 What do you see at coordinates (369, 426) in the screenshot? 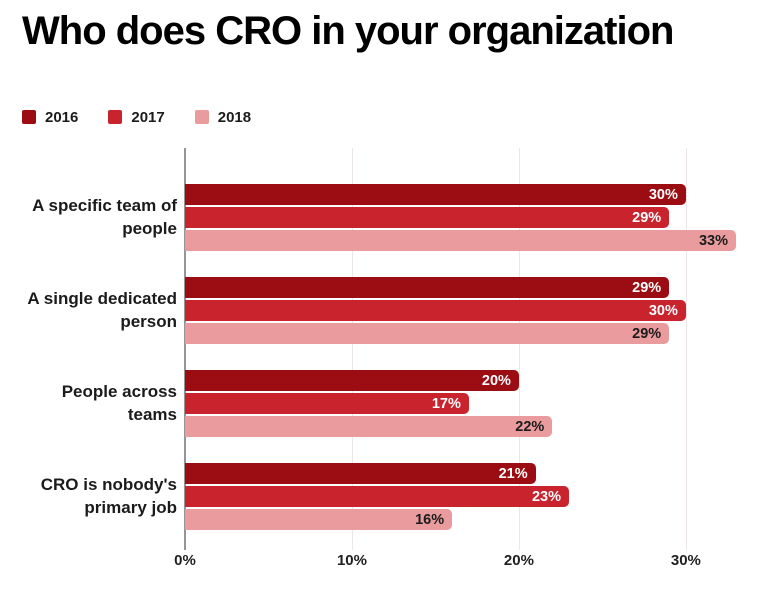
I see `bar-2018: 22%` at bounding box center [369, 426].